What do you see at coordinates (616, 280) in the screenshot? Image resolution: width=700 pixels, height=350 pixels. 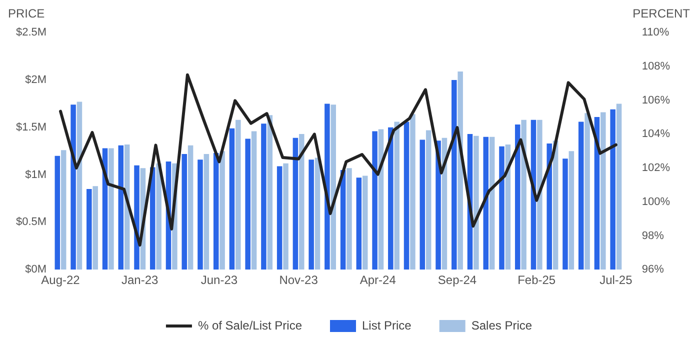 I see `x-tick-label: Jul-25` at bounding box center [616, 280].